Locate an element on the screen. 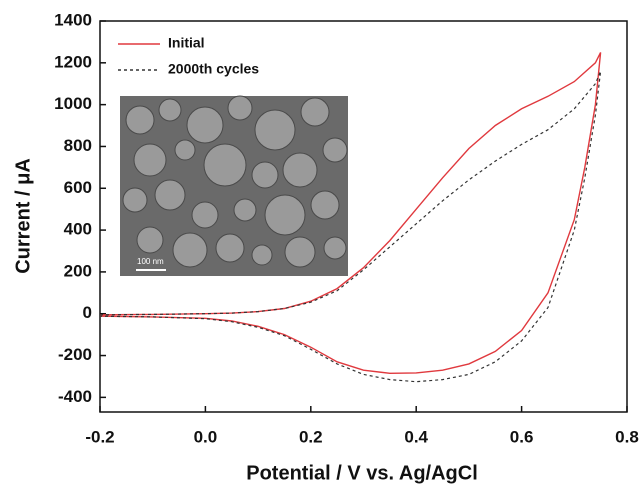 The width and height of the screenshot is (644, 495). y-tick-label: 800 is located at coordinates (78, 145).